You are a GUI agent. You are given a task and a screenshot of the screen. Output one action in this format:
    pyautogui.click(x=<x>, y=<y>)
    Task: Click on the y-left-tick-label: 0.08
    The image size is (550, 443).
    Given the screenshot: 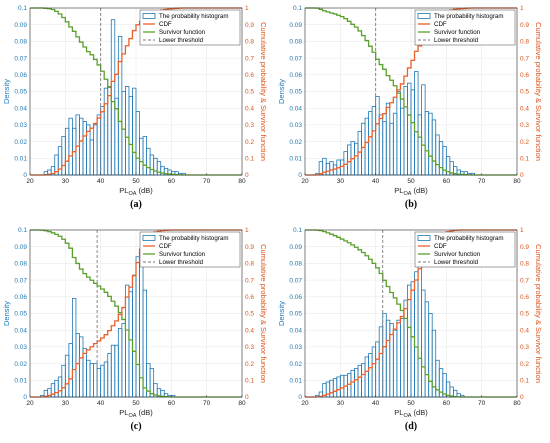 What is the action you would take?
    pyautogui.click(x=20, y=264)
    